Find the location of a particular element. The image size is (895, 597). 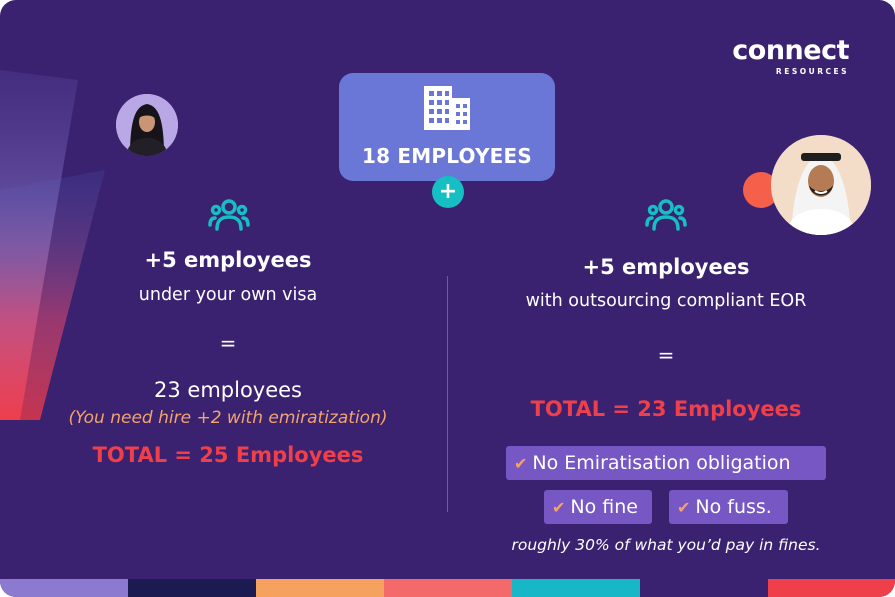

tag-no-fine: ✔ No fine is located at coordinates (598, 507).